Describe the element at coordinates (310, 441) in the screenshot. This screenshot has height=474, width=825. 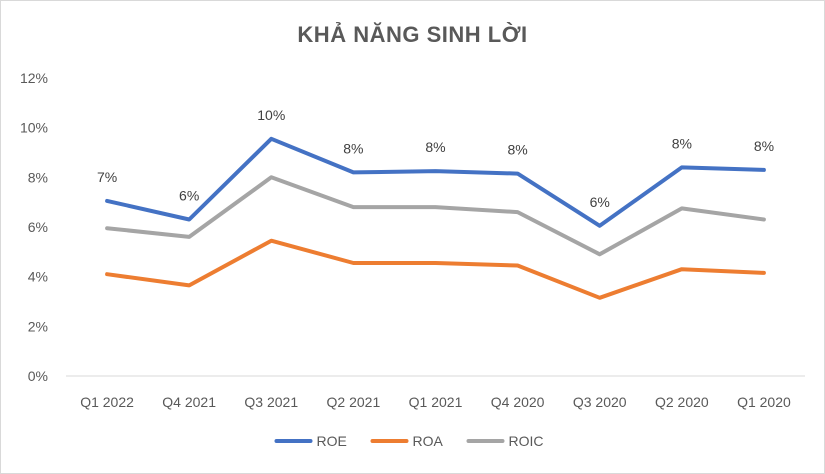
I see `legend-item-roe: ROE` at that location.